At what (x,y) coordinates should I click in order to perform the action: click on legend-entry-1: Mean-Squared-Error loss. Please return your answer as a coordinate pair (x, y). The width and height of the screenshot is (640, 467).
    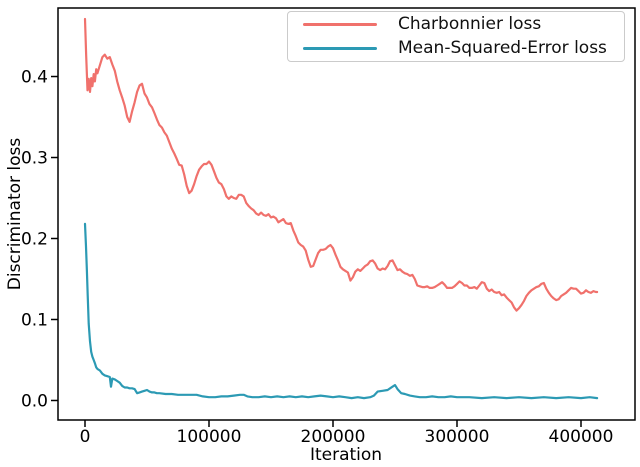
    Looking at the image, I should click on (456, 48).